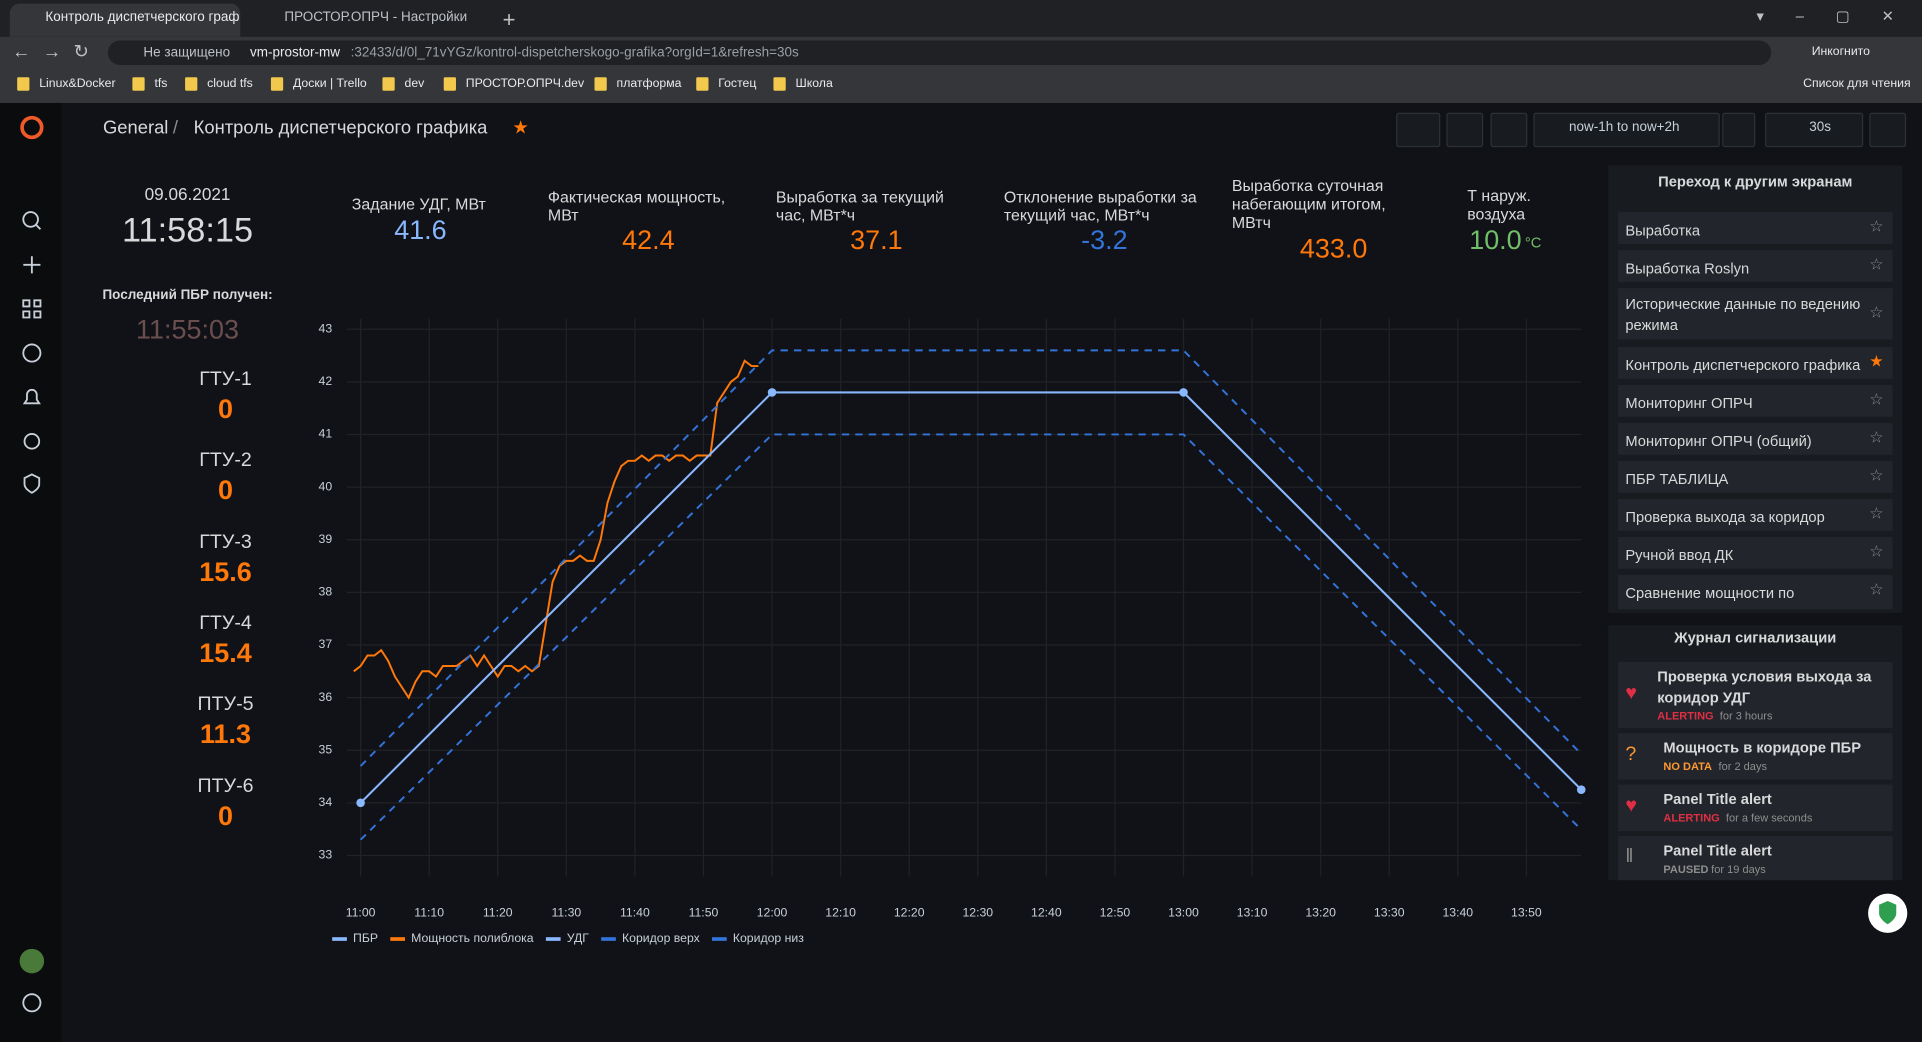  I want to click on unit-name: ГТУ-3, so click(225, 542).